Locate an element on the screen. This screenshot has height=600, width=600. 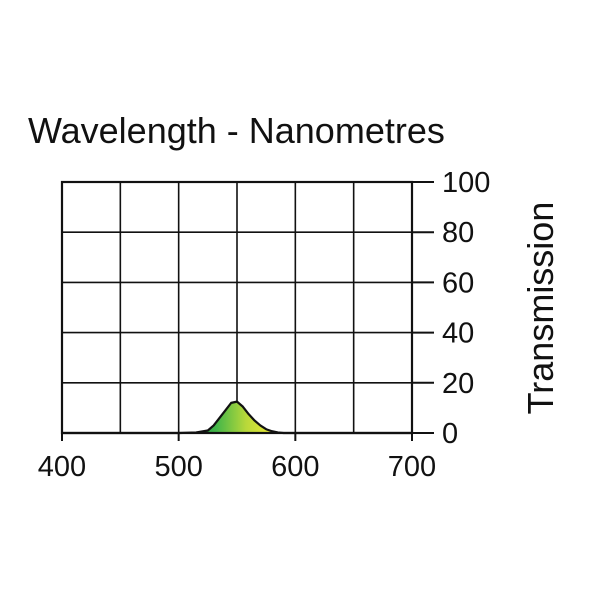
y-tick-label-40: 40 is located at coordinates (458, 334).